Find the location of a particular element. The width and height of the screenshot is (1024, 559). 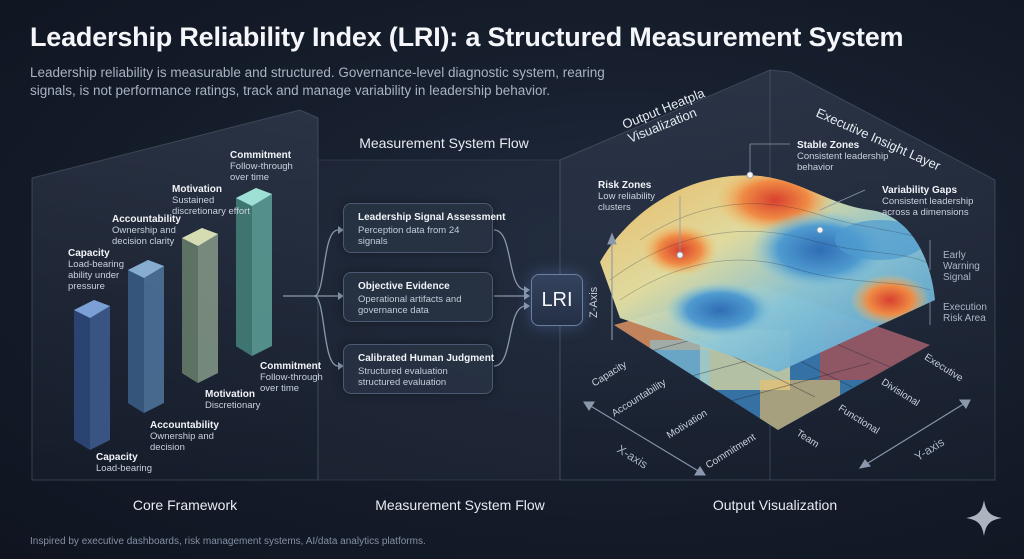

z-axis-label: Z-Axis is located at coordinates (594, 302).